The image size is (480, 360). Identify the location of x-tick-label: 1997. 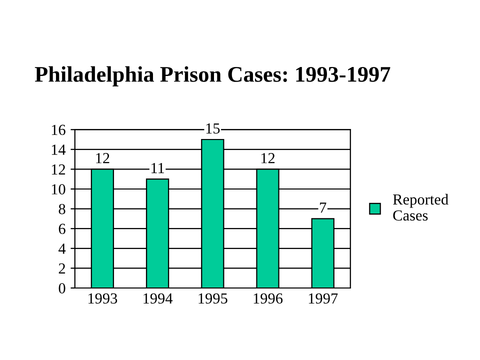
(323, 298).